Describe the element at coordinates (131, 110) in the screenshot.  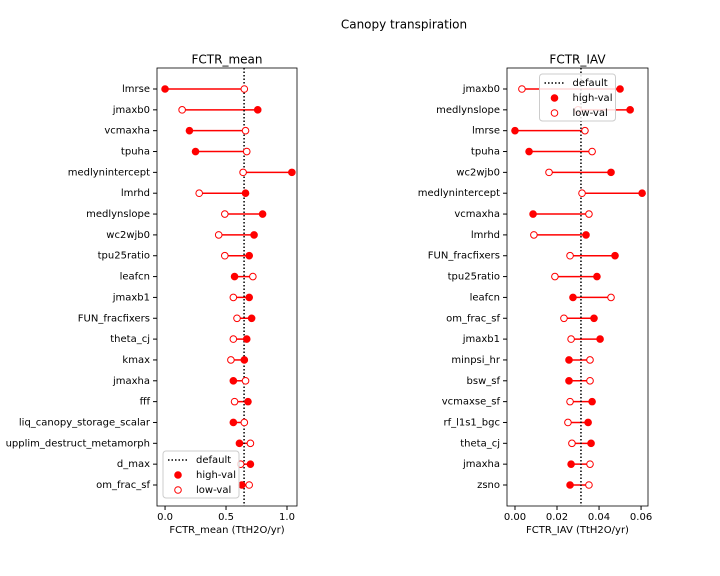
I see `y-tick-label: jmaxb0` at that location.